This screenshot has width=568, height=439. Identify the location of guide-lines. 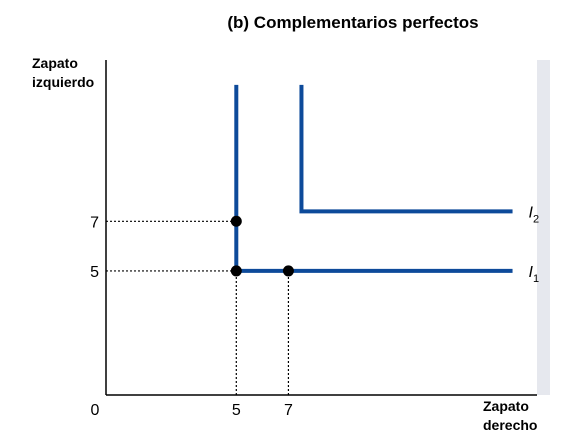
(198, 307).